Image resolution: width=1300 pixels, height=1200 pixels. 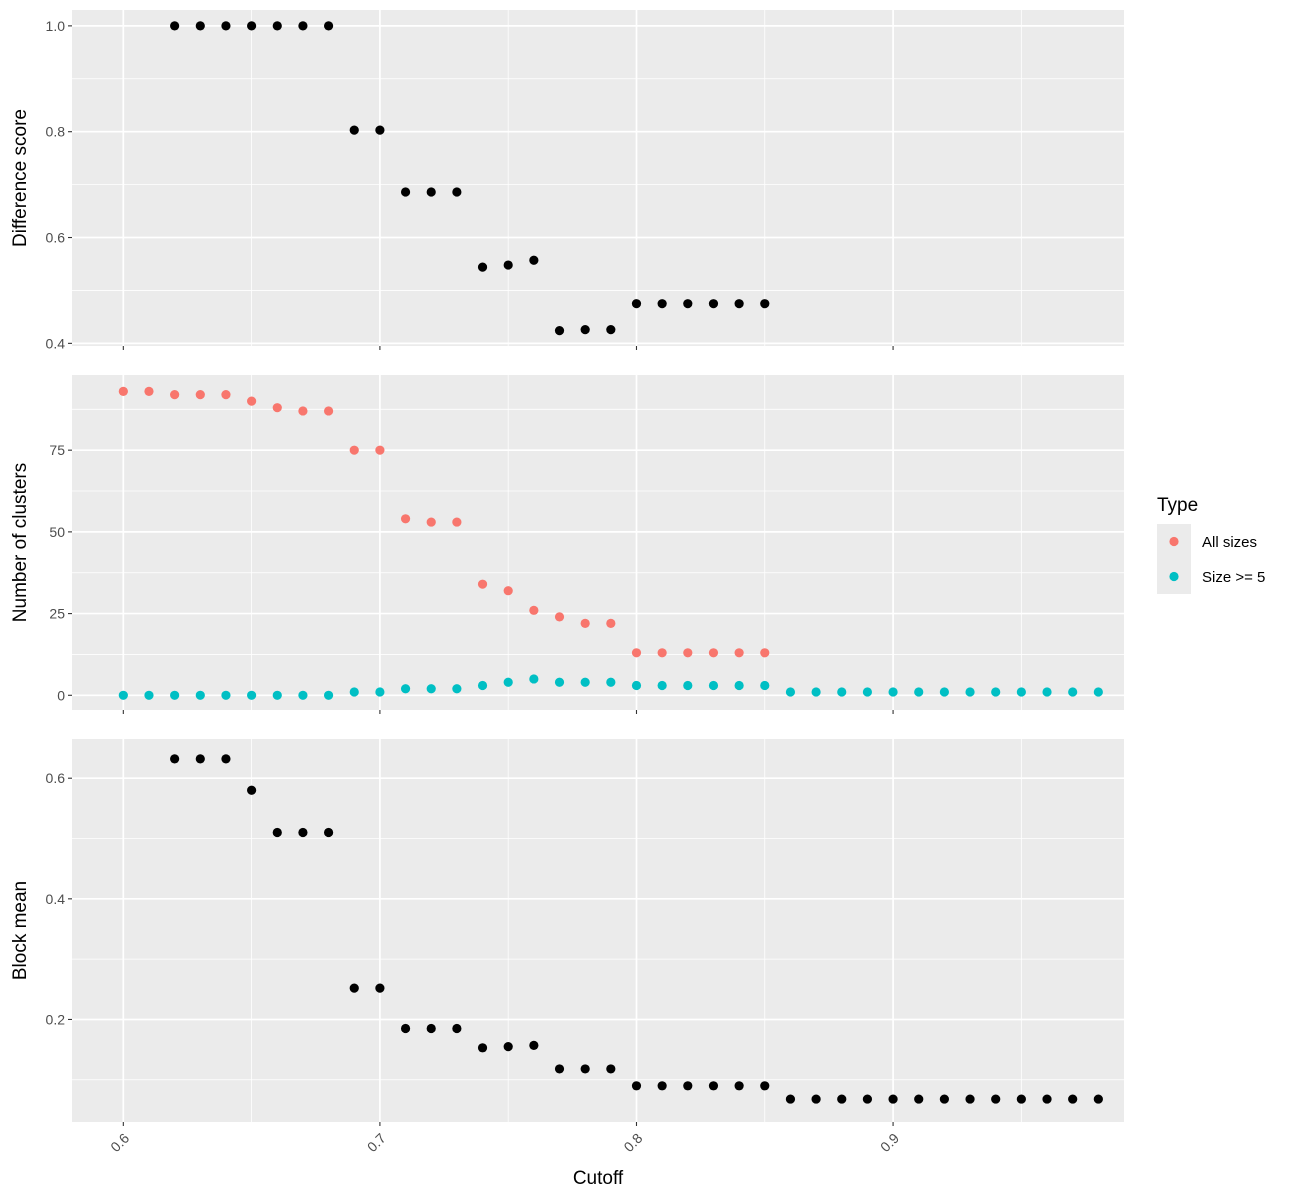 I want to click on legend: Type All sizes Size >= 5, so click(x=1211, y=544).